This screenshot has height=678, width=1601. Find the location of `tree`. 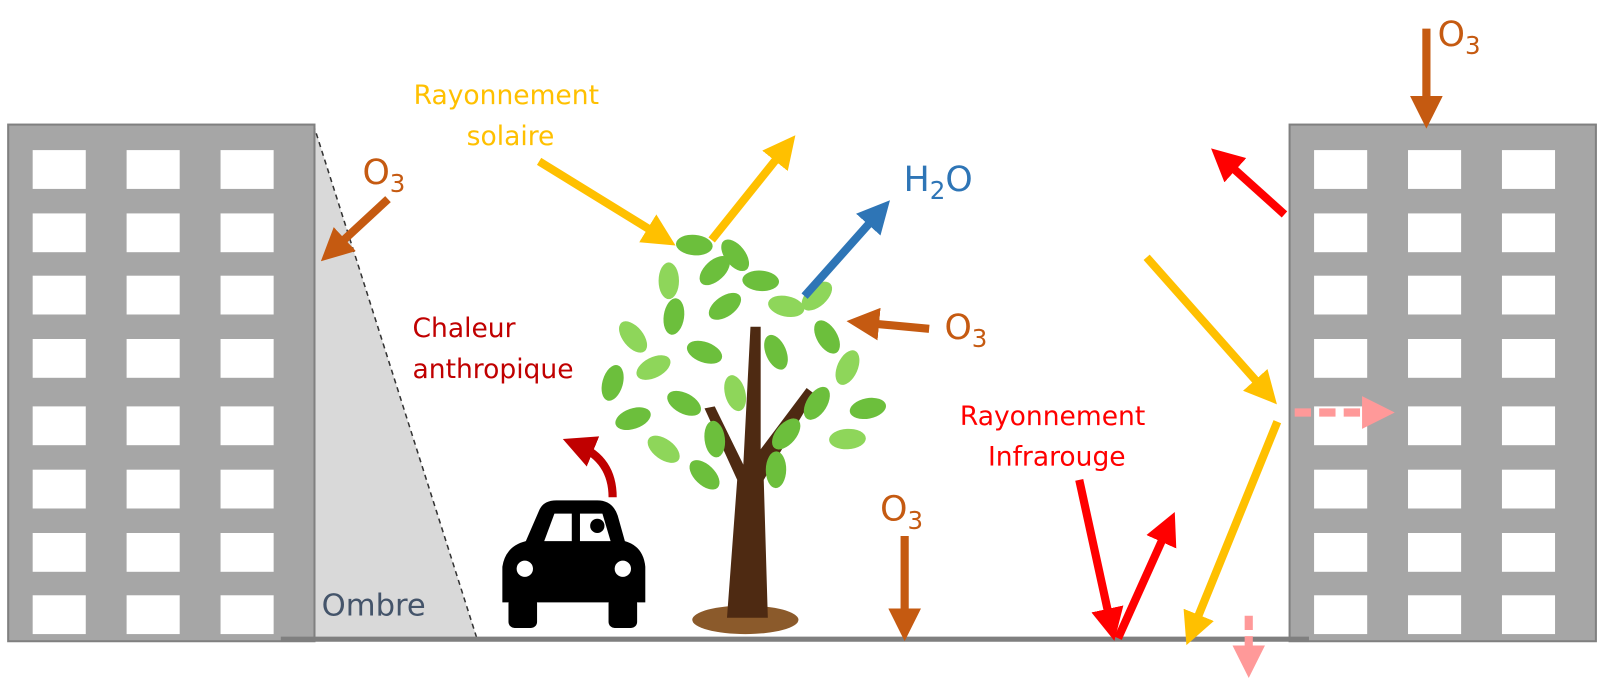

tree is located at coordinates (744, 434).